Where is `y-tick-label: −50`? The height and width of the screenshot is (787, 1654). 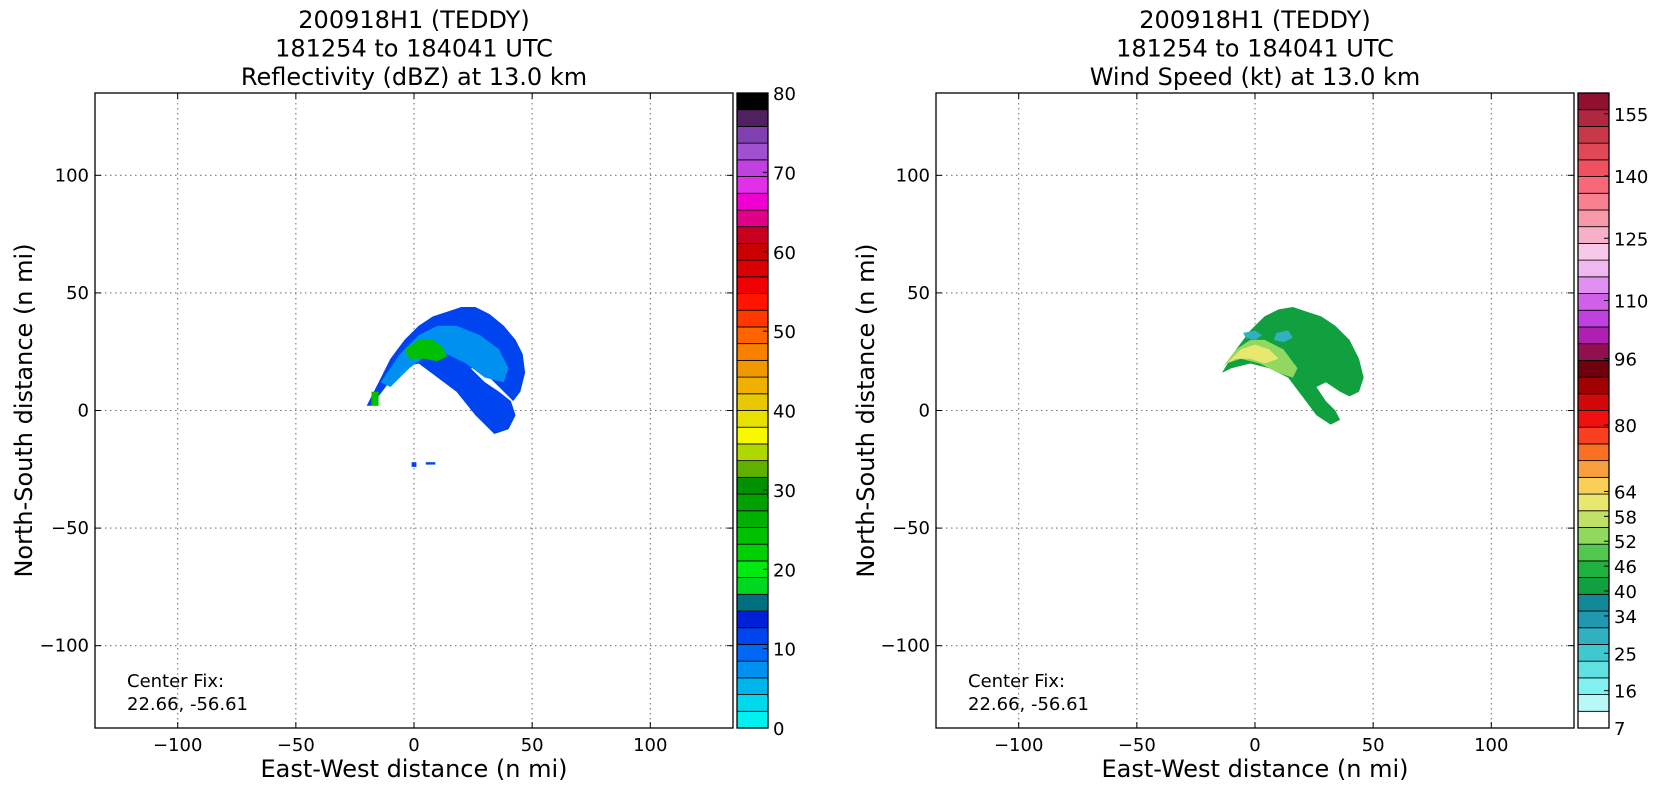 y-tick-label: −50 is located at coordinates (70, 528).